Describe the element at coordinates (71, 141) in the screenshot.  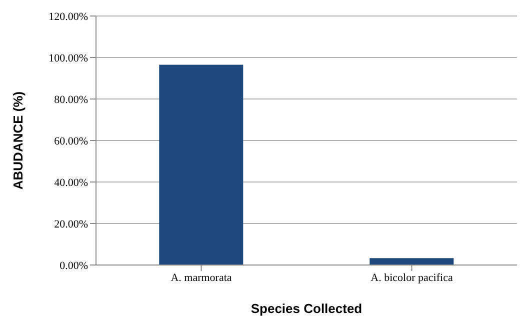
I see `y-tick-label: 60.00%` at that location.